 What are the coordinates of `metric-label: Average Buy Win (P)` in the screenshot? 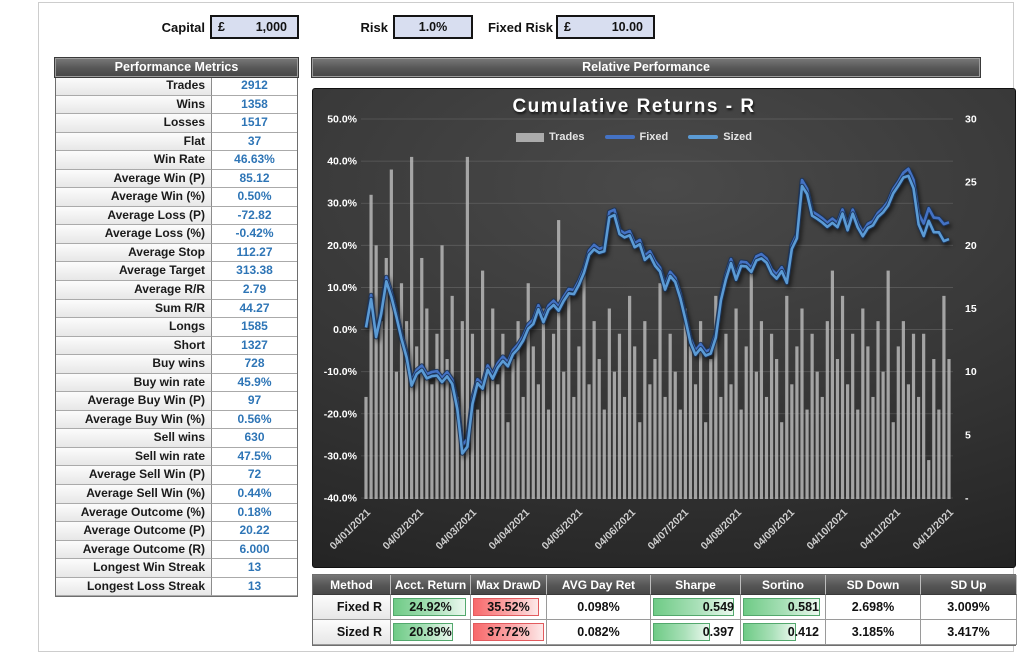 It's located at (134, 401).